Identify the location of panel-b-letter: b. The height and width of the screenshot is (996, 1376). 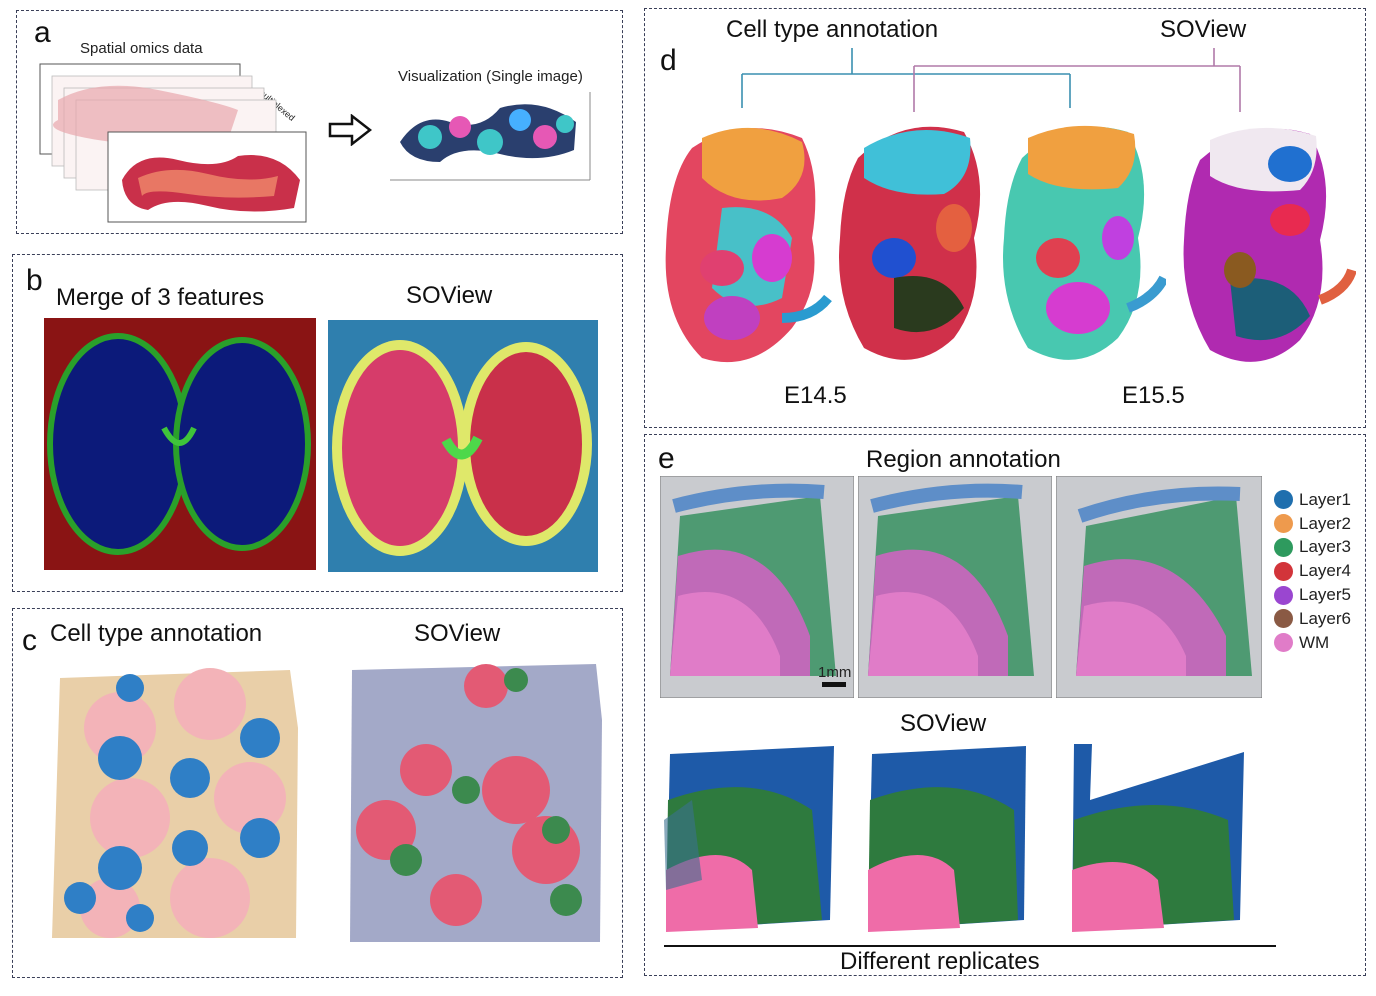
(34, 280).